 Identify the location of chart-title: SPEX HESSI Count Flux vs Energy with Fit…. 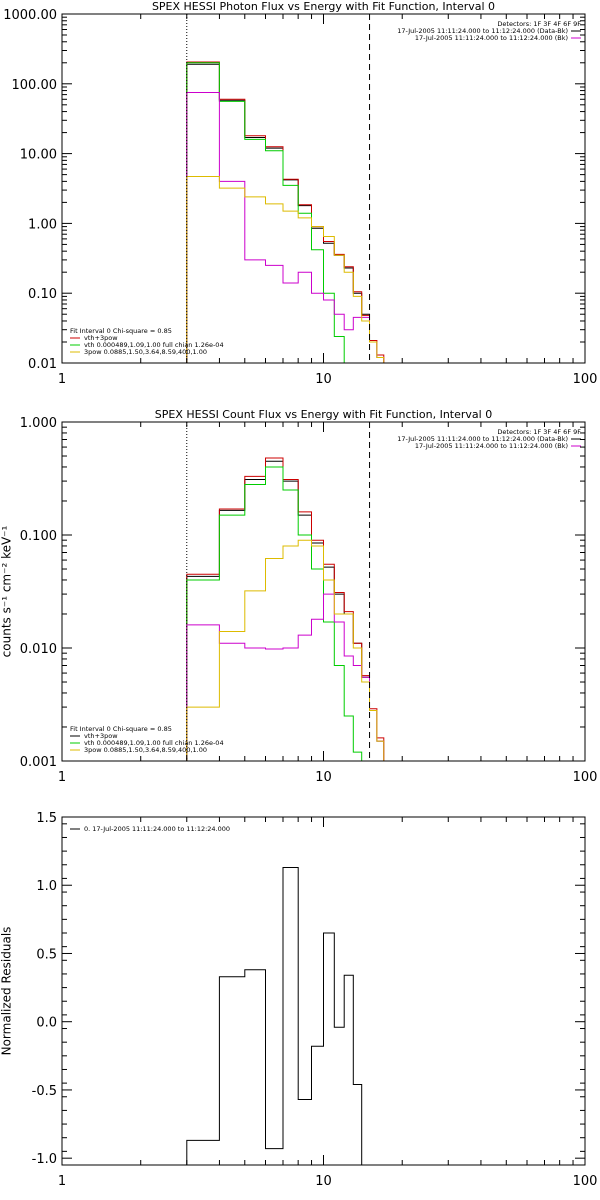
(323, 414).